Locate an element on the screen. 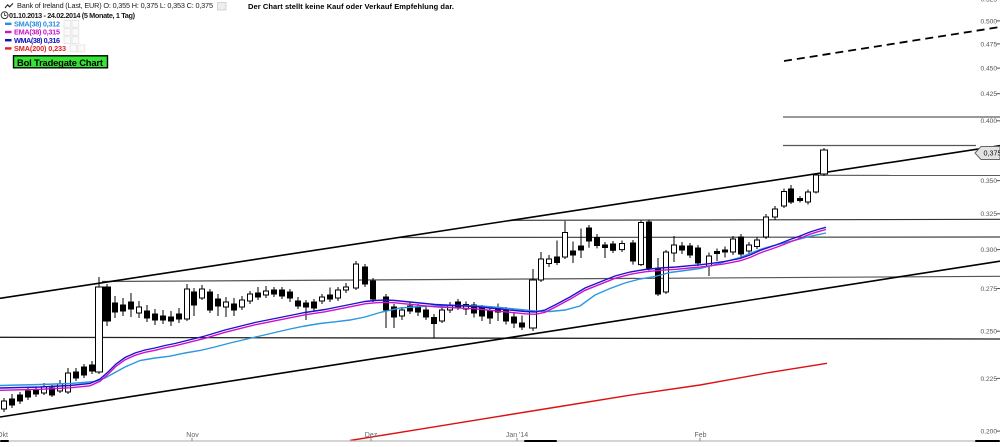  svg-text: 0.300 is located at coordinates (988, 250).